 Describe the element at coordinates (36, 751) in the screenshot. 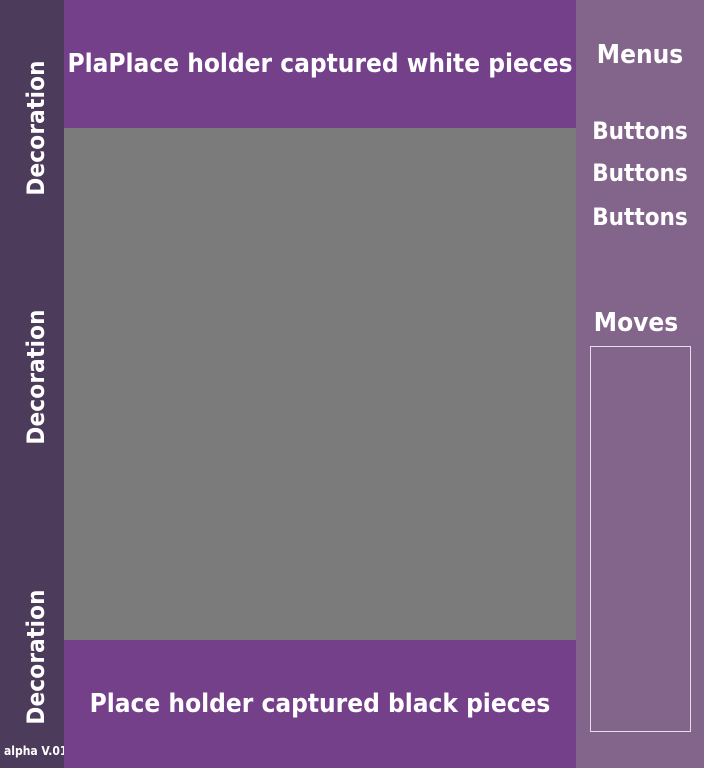

I see `version-label: alpha V.01` at that location.